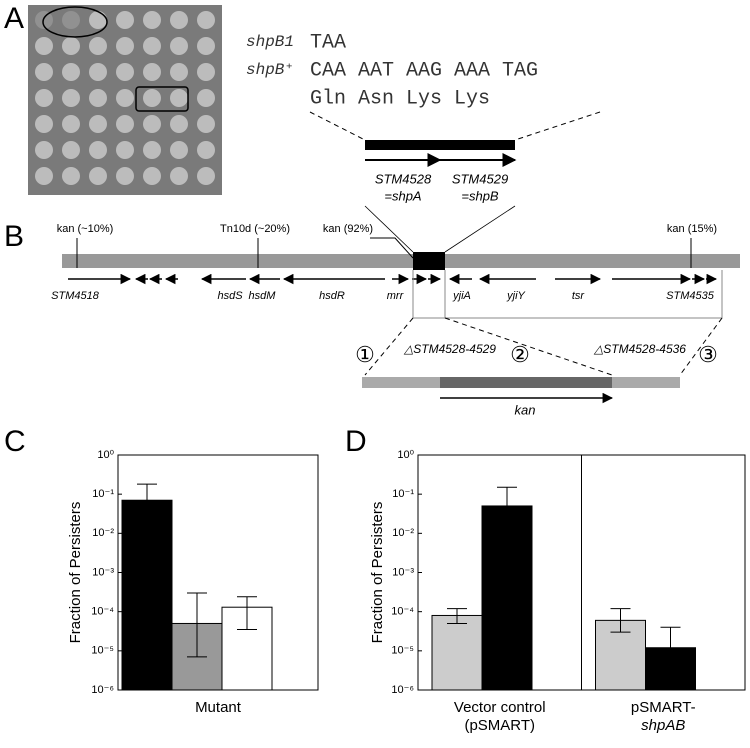 This screenshot has width=750, height=748. Describe the element at coordinates (402, 195) in the screenshot. I see `gene-alias: =shpA` at that location.